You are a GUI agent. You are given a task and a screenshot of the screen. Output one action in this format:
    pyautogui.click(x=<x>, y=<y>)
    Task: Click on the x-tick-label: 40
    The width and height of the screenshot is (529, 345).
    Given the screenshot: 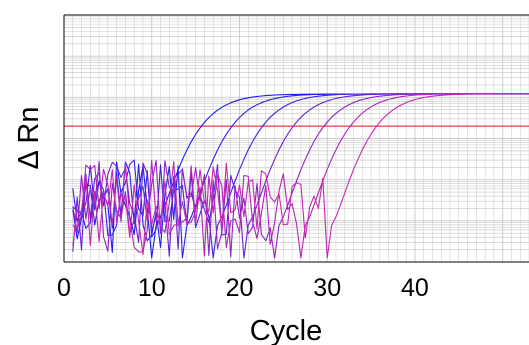 What is the action you would take?
    pyautogui.click(x=415, y=288)
    